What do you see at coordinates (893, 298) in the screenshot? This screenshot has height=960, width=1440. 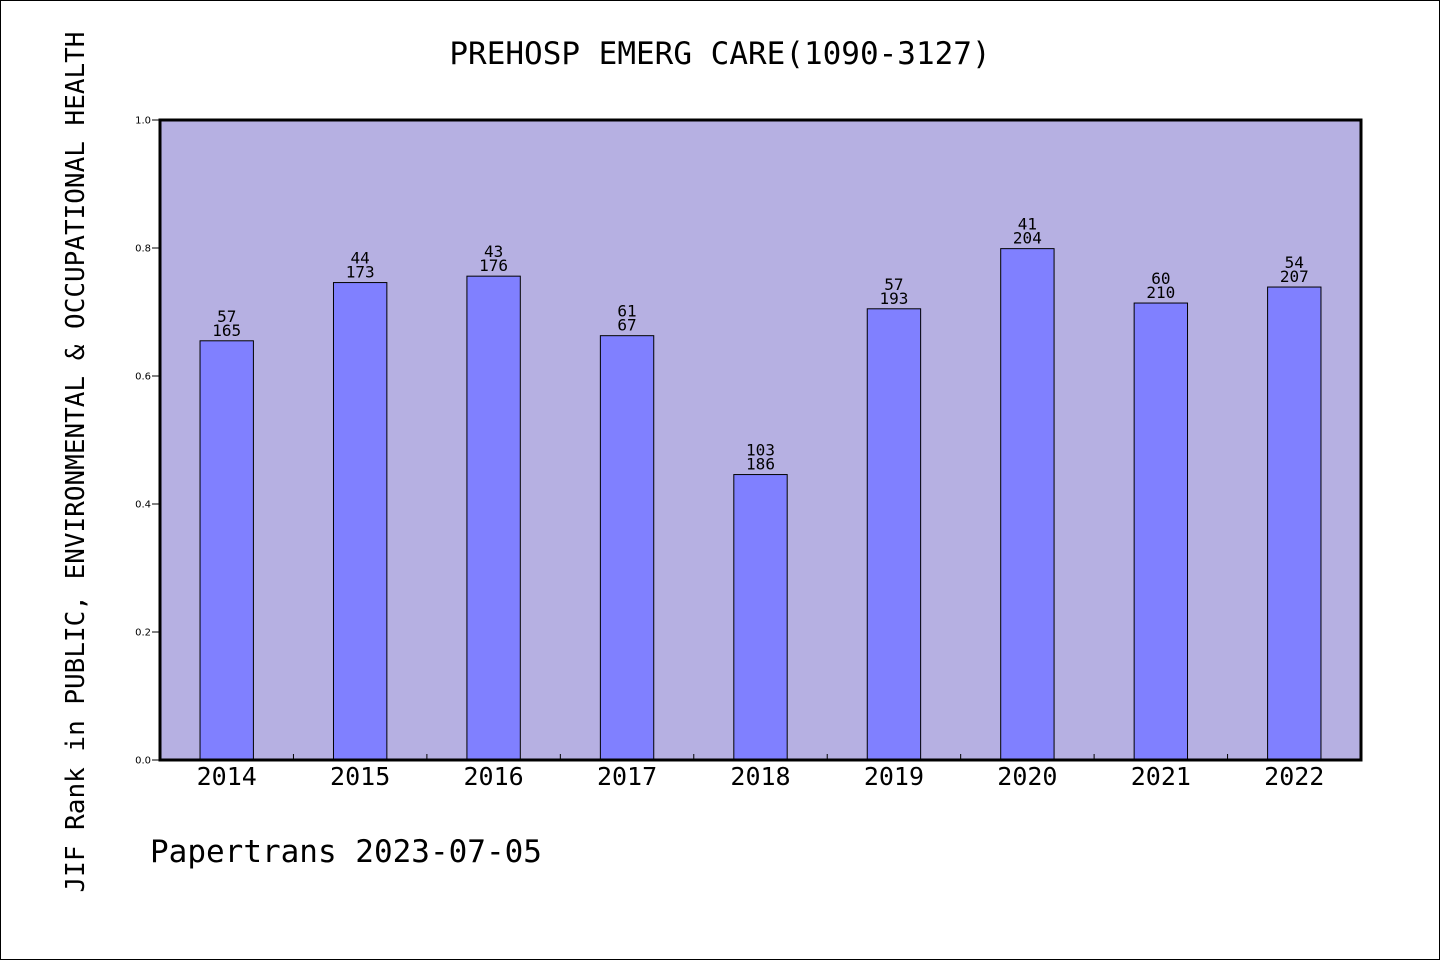 I see `bar-total-label: 193` at bounding box center [893, 298].